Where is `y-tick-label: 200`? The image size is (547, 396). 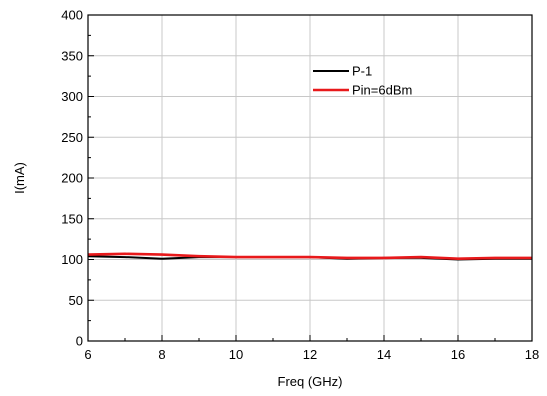
y-tick-label: 200 is located at coordinates (72, 178).